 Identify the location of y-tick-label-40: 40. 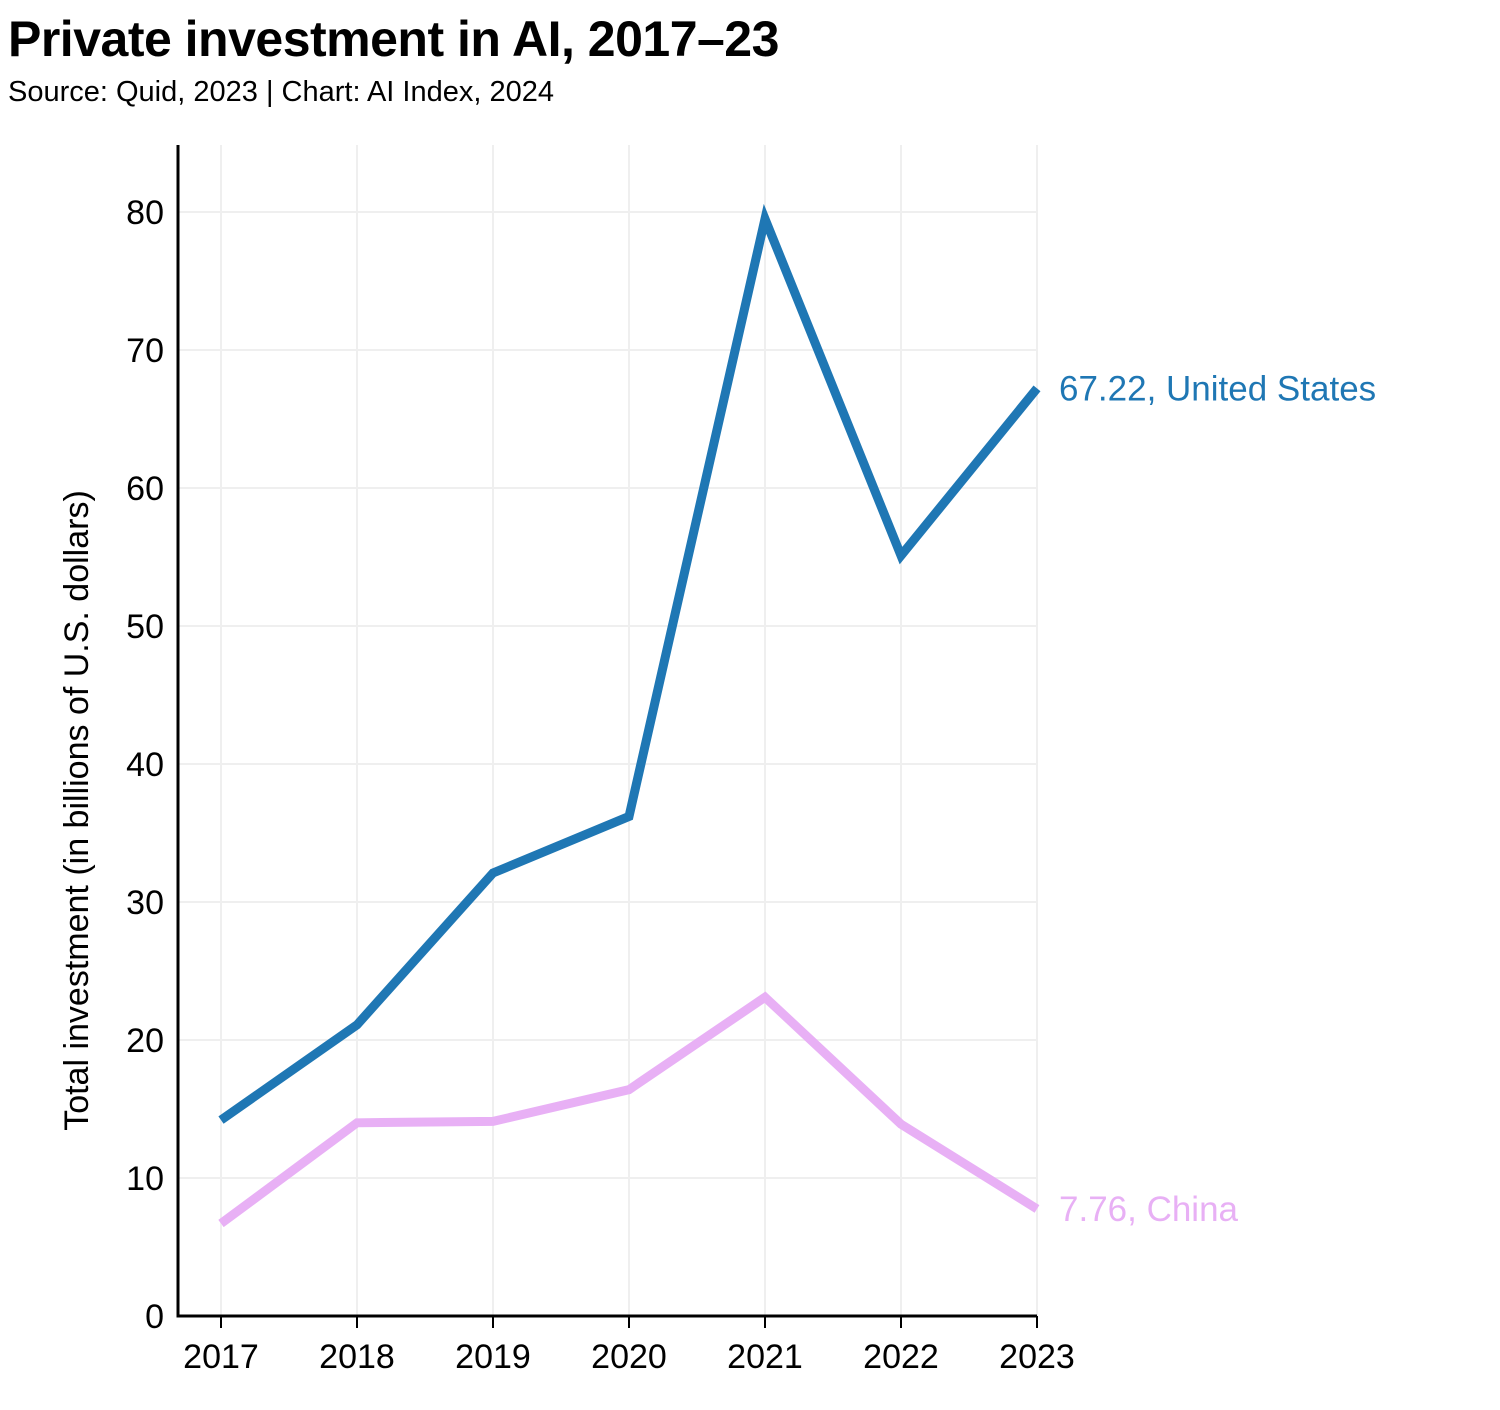
(145, 765).